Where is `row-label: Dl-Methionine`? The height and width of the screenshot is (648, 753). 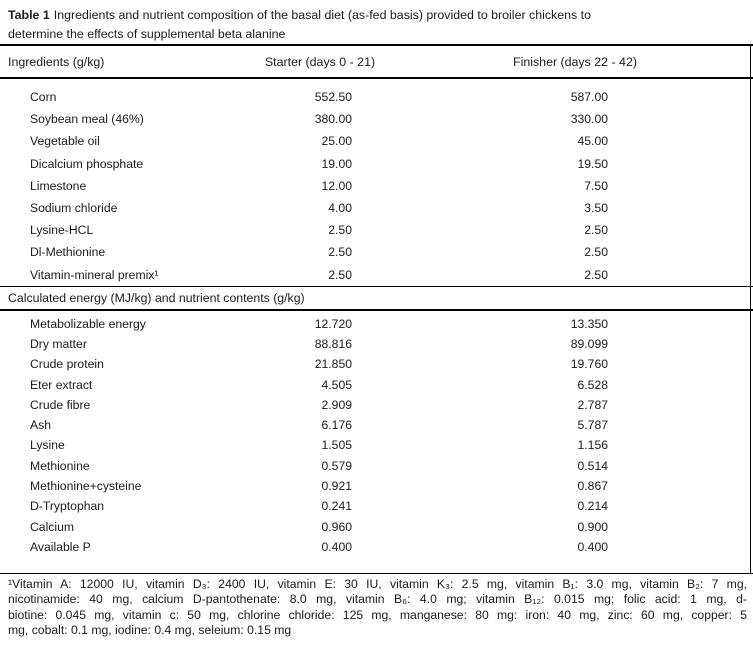 row-label: Dl-Methionine is located at coordinates (68, 252).